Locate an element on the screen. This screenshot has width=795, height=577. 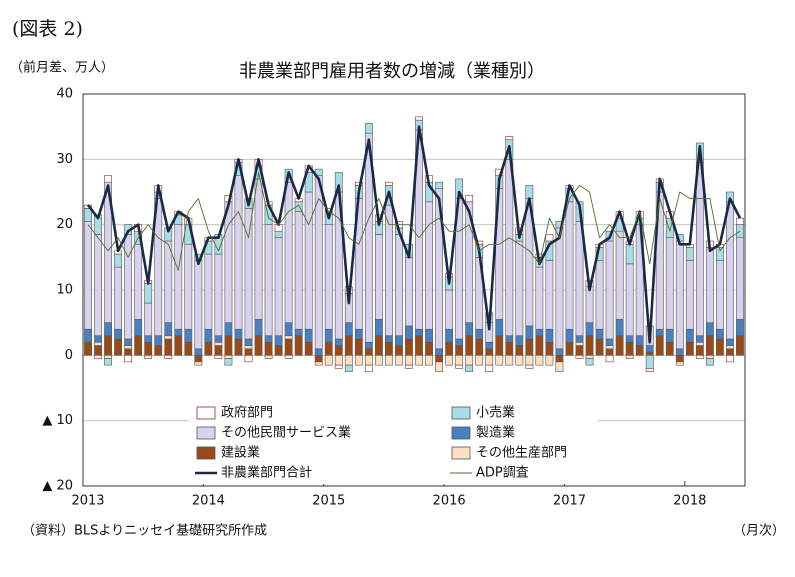
legend-label: その他民間サービス業 is located at coordinates (286, 433).